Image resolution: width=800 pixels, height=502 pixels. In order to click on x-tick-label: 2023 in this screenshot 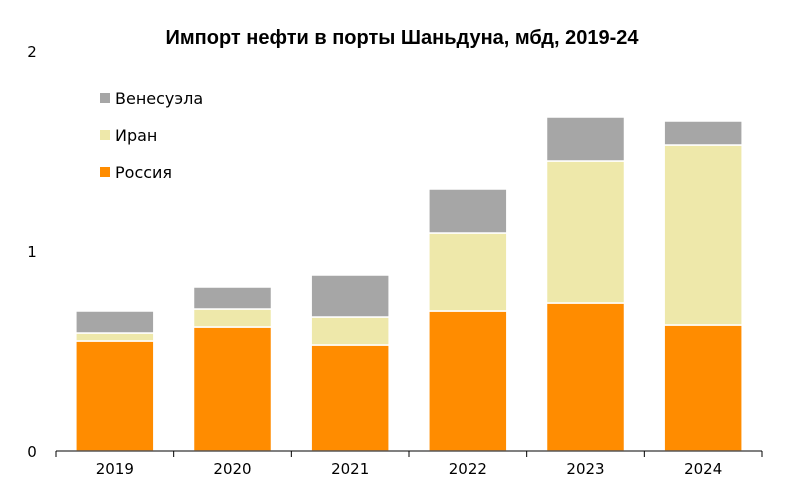, I will do `click(585, 469)`.